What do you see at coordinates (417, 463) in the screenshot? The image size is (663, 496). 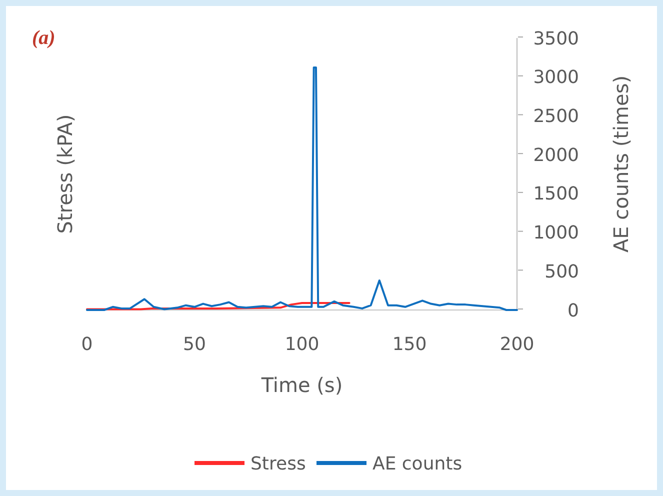 I see `legend-label: AE counts` at bounding box center [417, 463].